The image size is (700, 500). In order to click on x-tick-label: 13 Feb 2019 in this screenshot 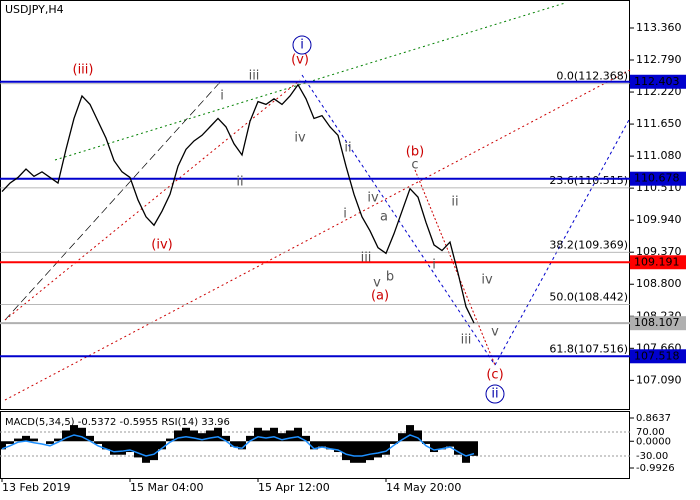, I will do `click(36, 487)`.